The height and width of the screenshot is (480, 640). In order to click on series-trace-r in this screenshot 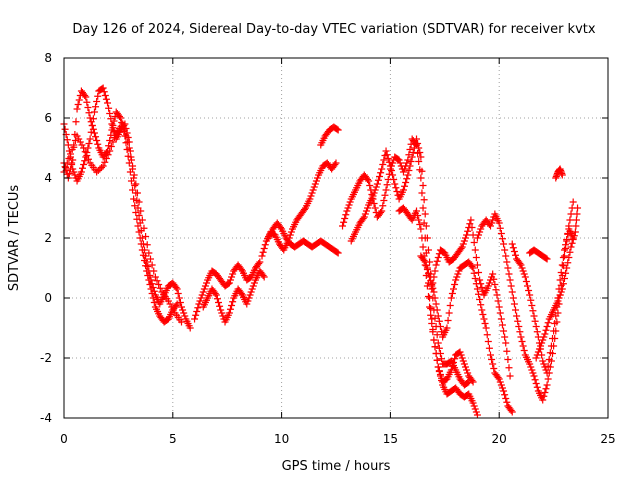, I will do `click(559, 173)`.